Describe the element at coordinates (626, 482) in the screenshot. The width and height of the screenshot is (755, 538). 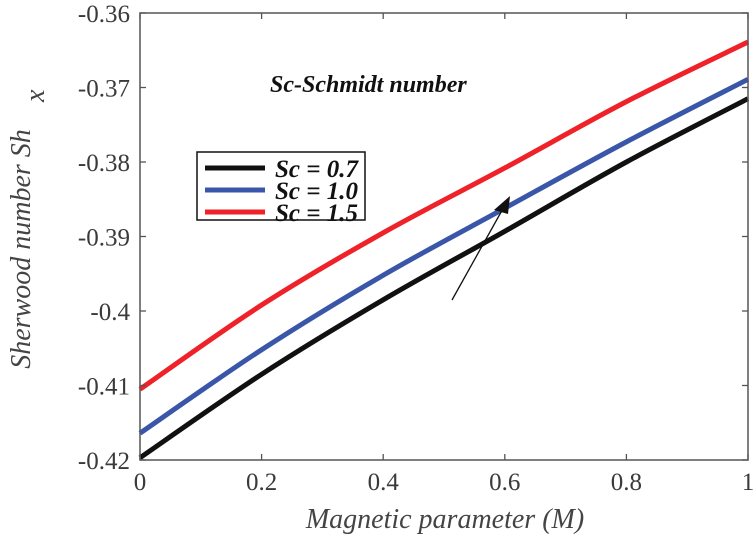
I see `x-tick-label: 0.8` at that location.